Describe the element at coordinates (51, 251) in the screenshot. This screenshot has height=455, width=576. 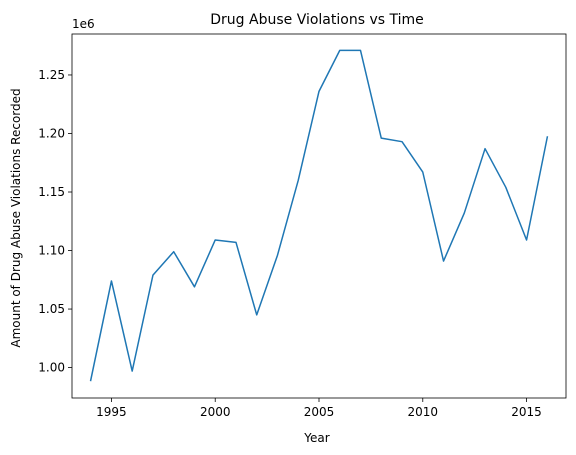
I see `y-tick-label: 1.10` at that location.